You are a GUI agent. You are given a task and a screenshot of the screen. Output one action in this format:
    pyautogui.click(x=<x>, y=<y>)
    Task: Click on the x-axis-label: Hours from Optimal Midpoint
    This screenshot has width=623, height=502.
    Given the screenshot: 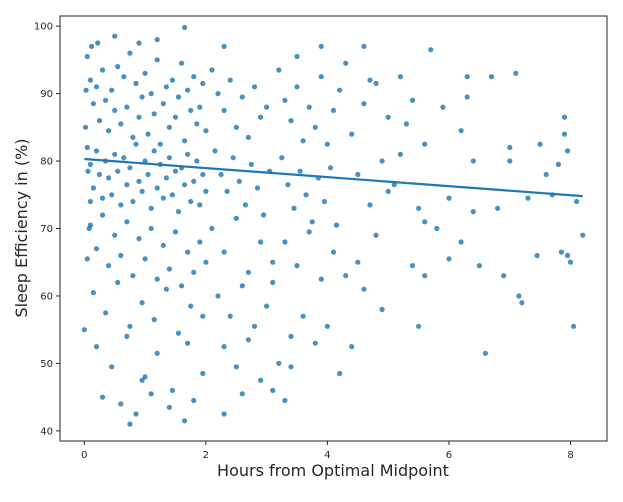 What is the action you would take?
    pyautogui.click(x=333, y=470)
    